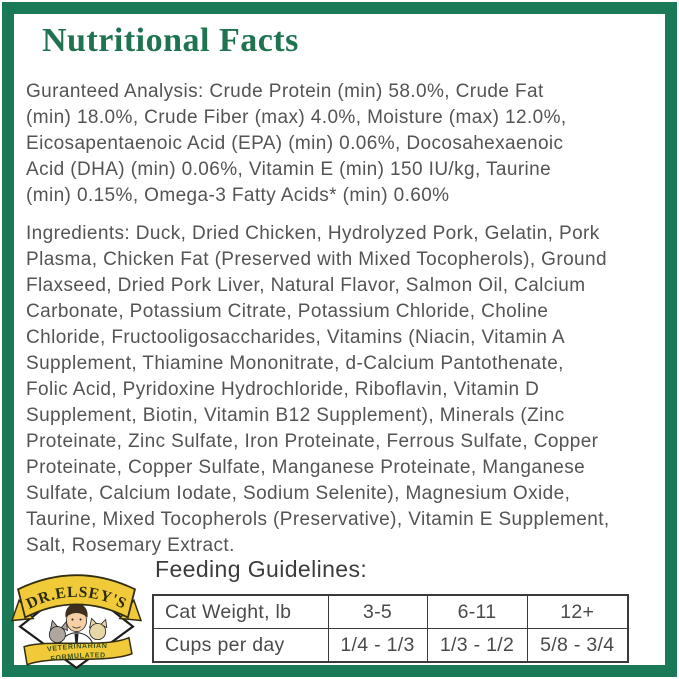 The width and height of the screenshot is (679, 679). I want to click on table-cell: 1/4 - 1/3, so click(377, 645).